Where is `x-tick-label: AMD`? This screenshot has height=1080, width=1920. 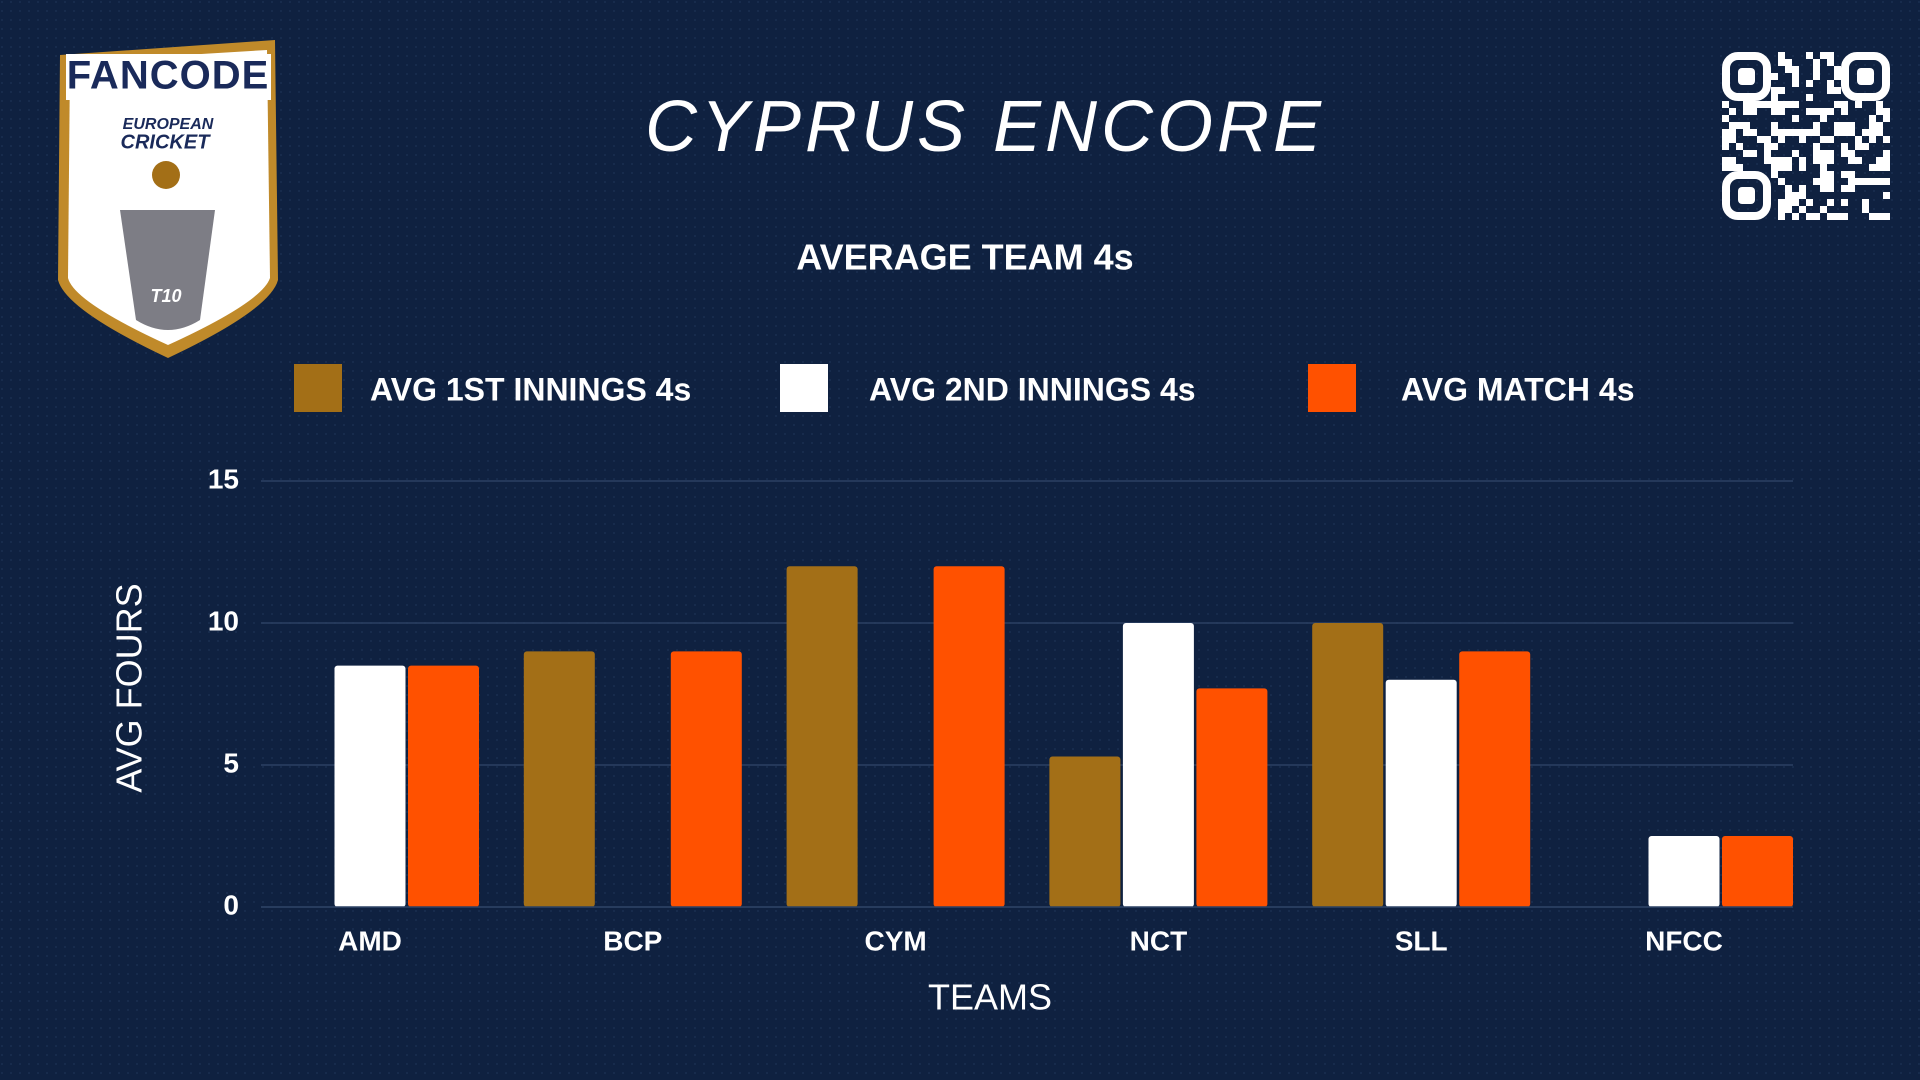
x-tick-label: AMD is located at coordinates (370, 940).